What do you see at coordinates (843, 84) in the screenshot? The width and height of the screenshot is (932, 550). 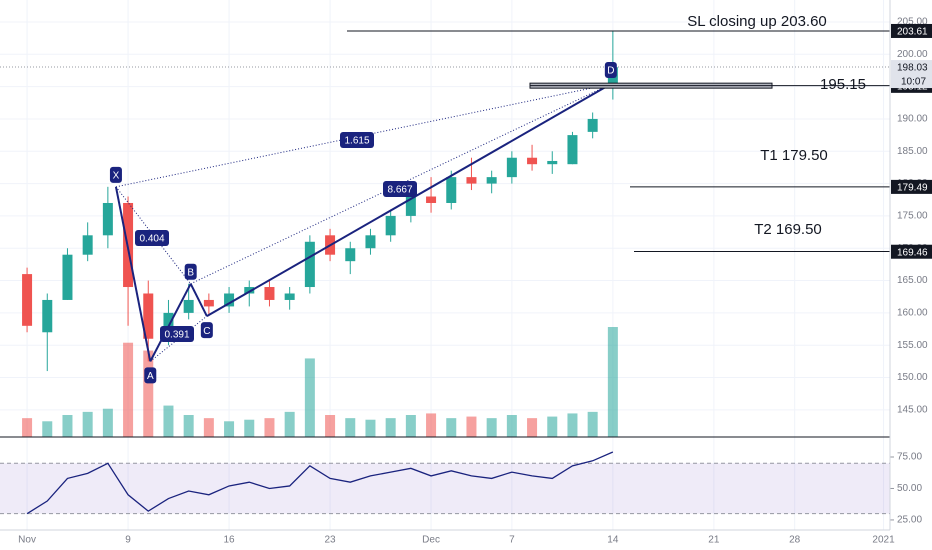 I see `level-text: 195.15` at bounding box center [843, 84].